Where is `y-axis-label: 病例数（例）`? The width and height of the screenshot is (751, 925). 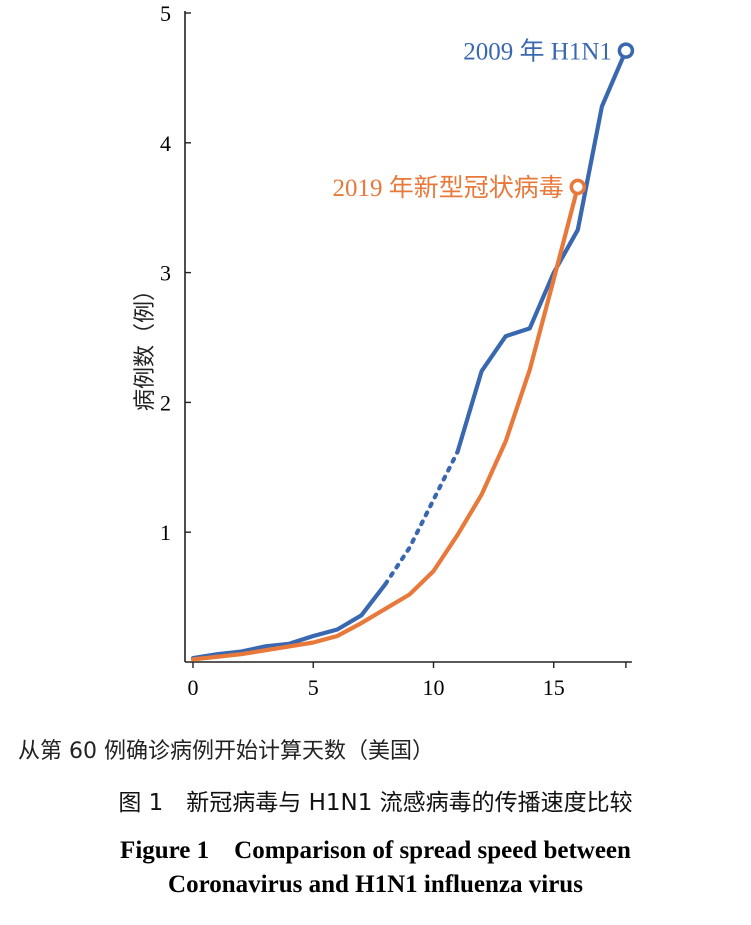 y-axis-label: 病例数（例） is located at coordinates (145, 345).